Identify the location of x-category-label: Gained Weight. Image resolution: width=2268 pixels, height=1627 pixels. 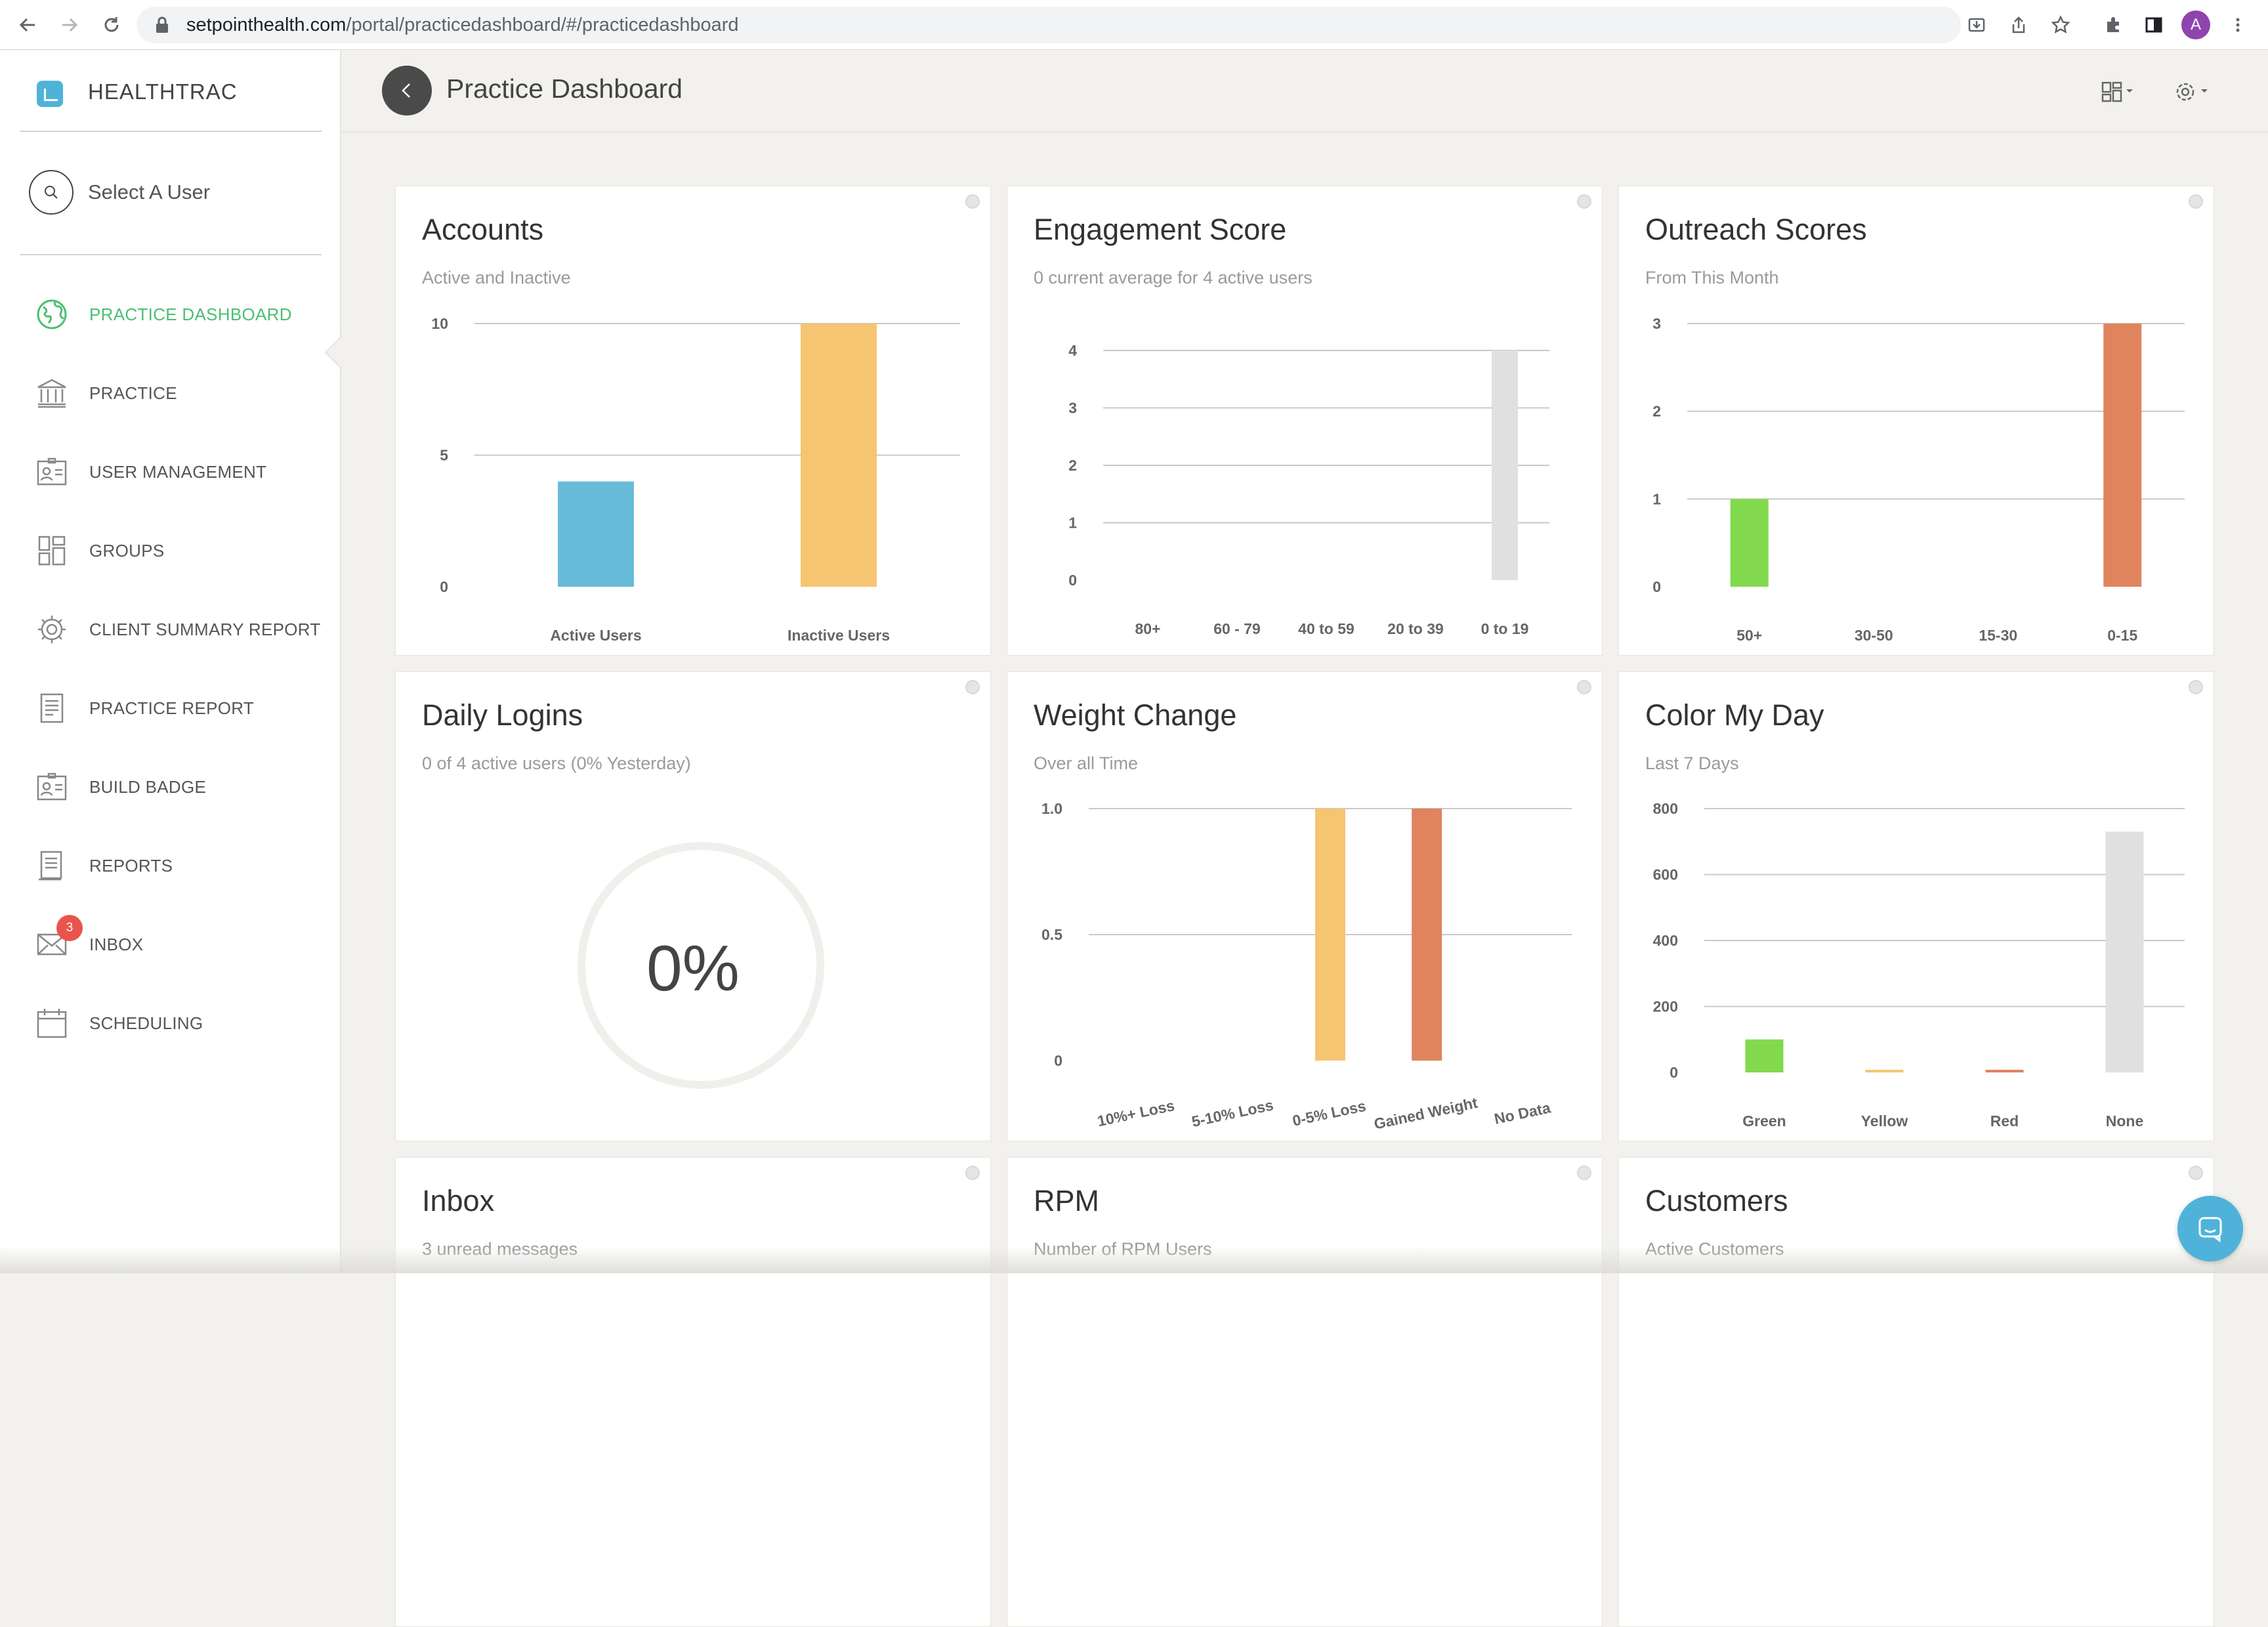
(1425, 1113).